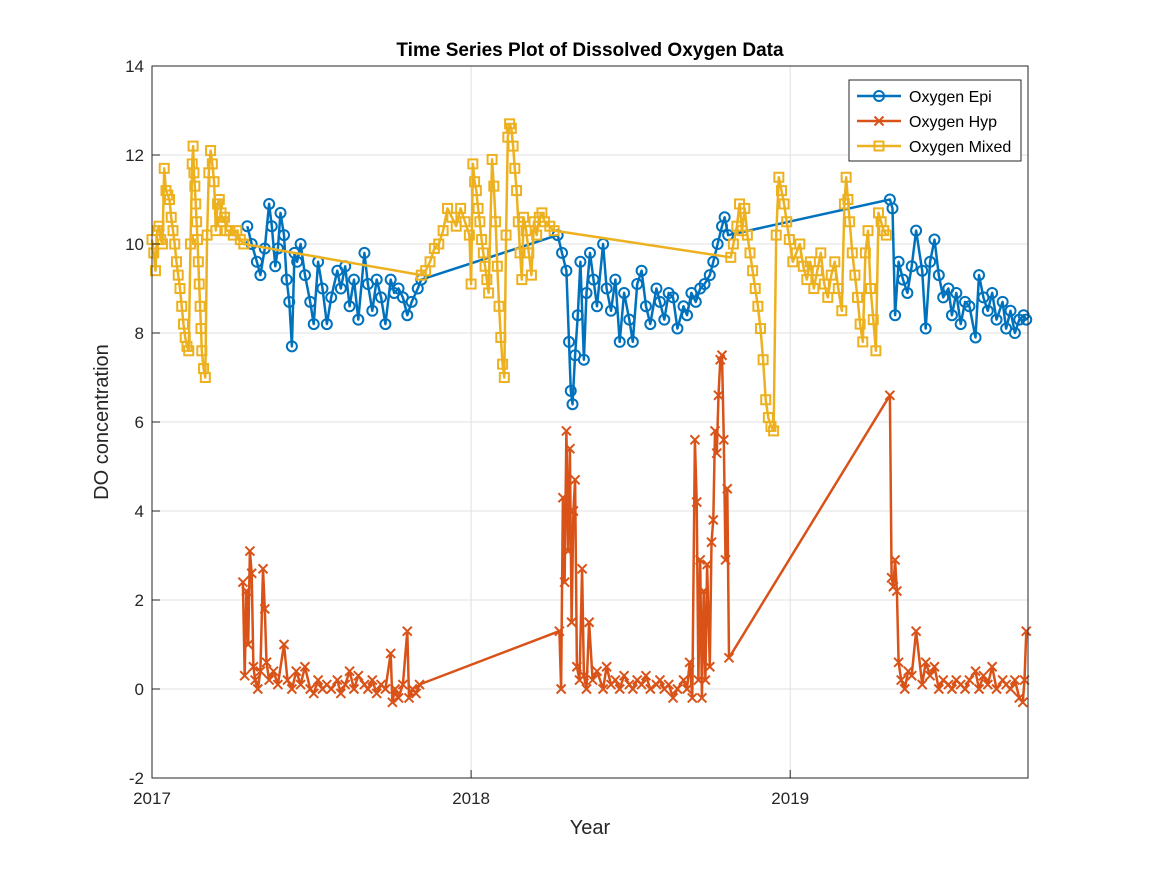 The width and height of the screenshot is (1167, 875). I want to click on y-tick-label: 10, so click(134, 244).